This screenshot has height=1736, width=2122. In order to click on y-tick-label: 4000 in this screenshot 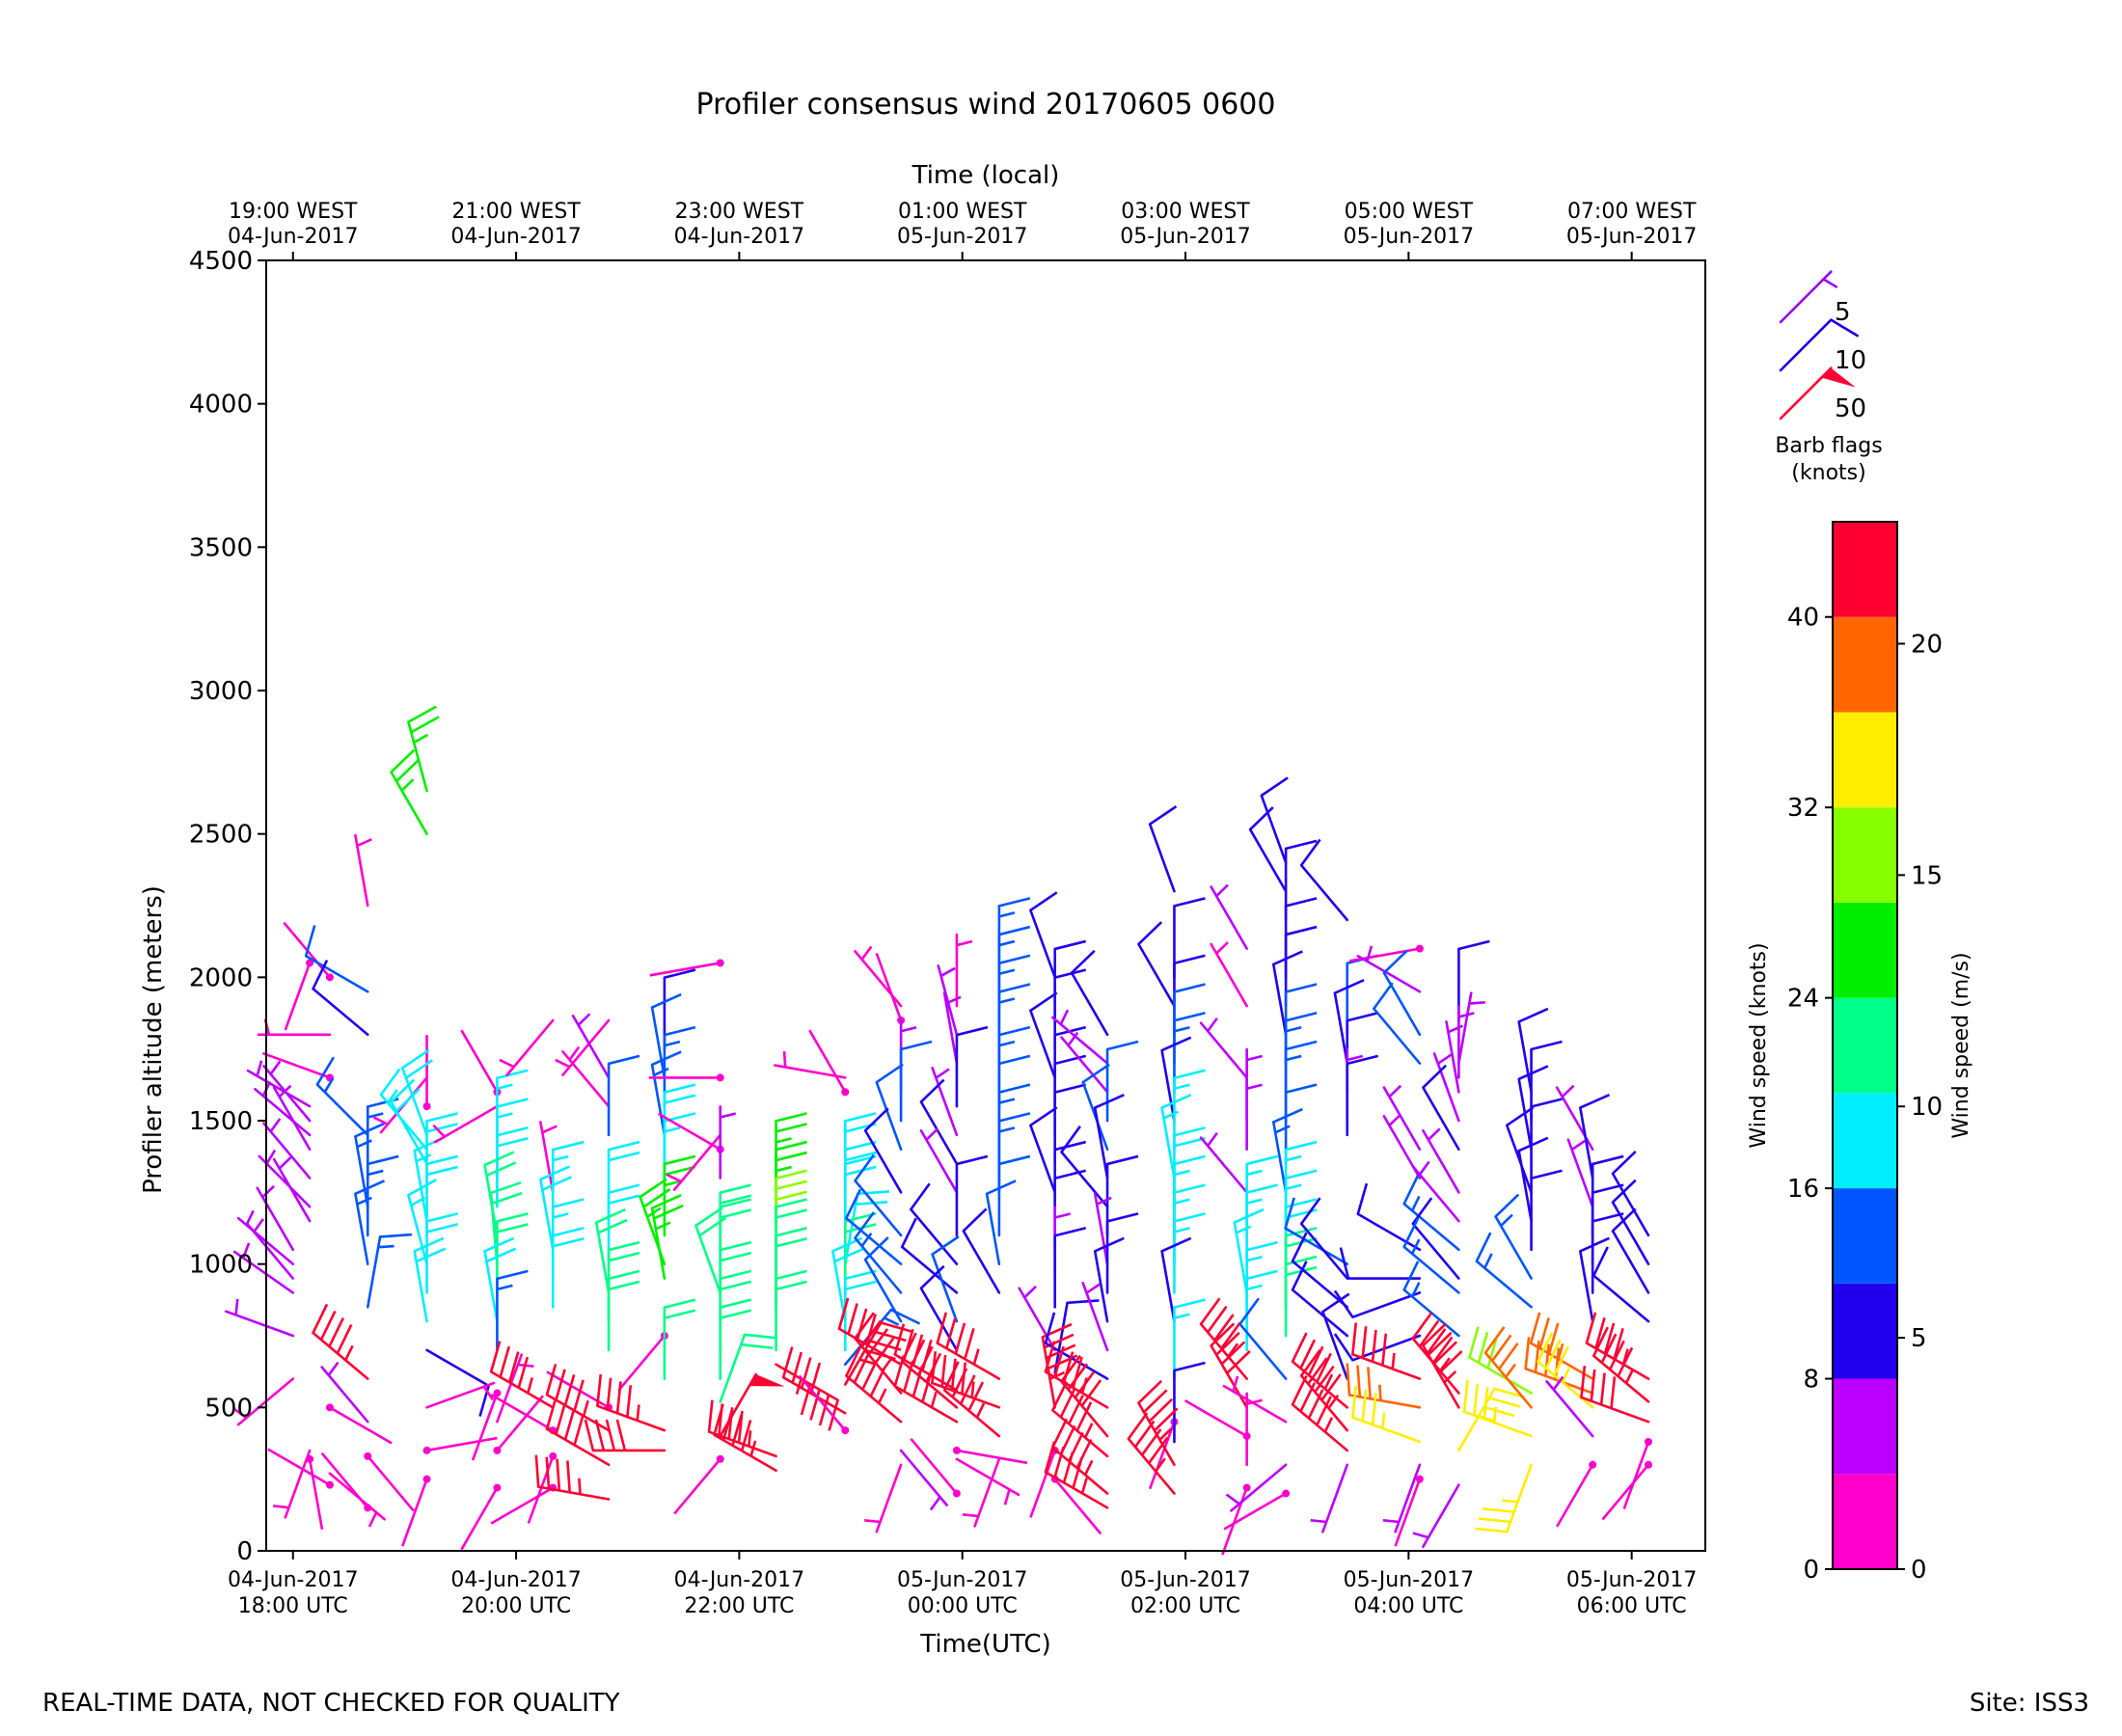, I will do `click(221, 405)`.